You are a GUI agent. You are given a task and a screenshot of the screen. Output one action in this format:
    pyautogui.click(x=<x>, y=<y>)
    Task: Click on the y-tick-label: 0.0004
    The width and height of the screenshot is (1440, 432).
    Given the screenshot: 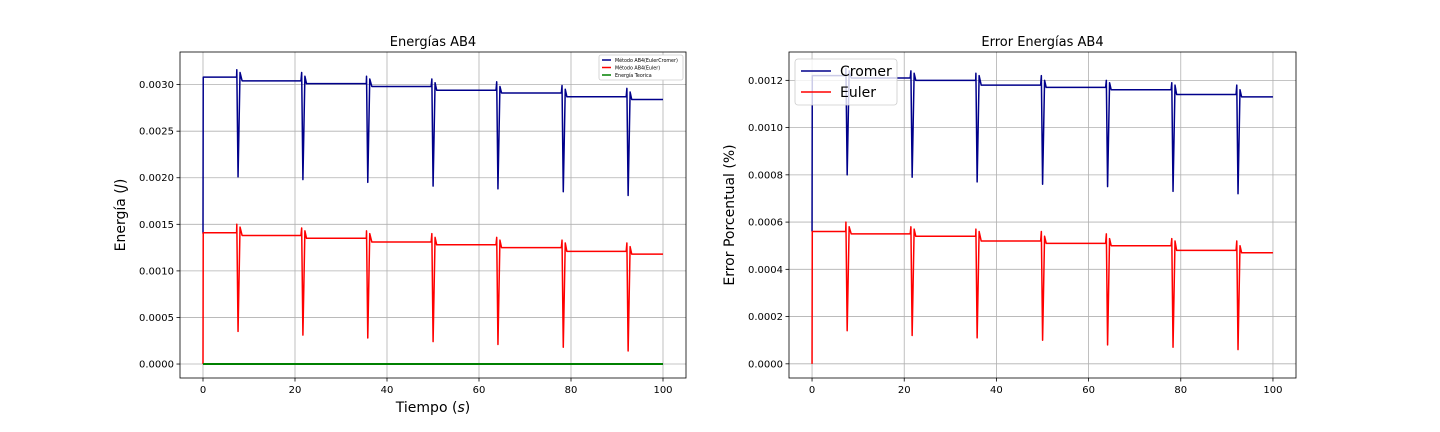 What is the action you would take?
    pyautogui.click(x=765, y=270)
    